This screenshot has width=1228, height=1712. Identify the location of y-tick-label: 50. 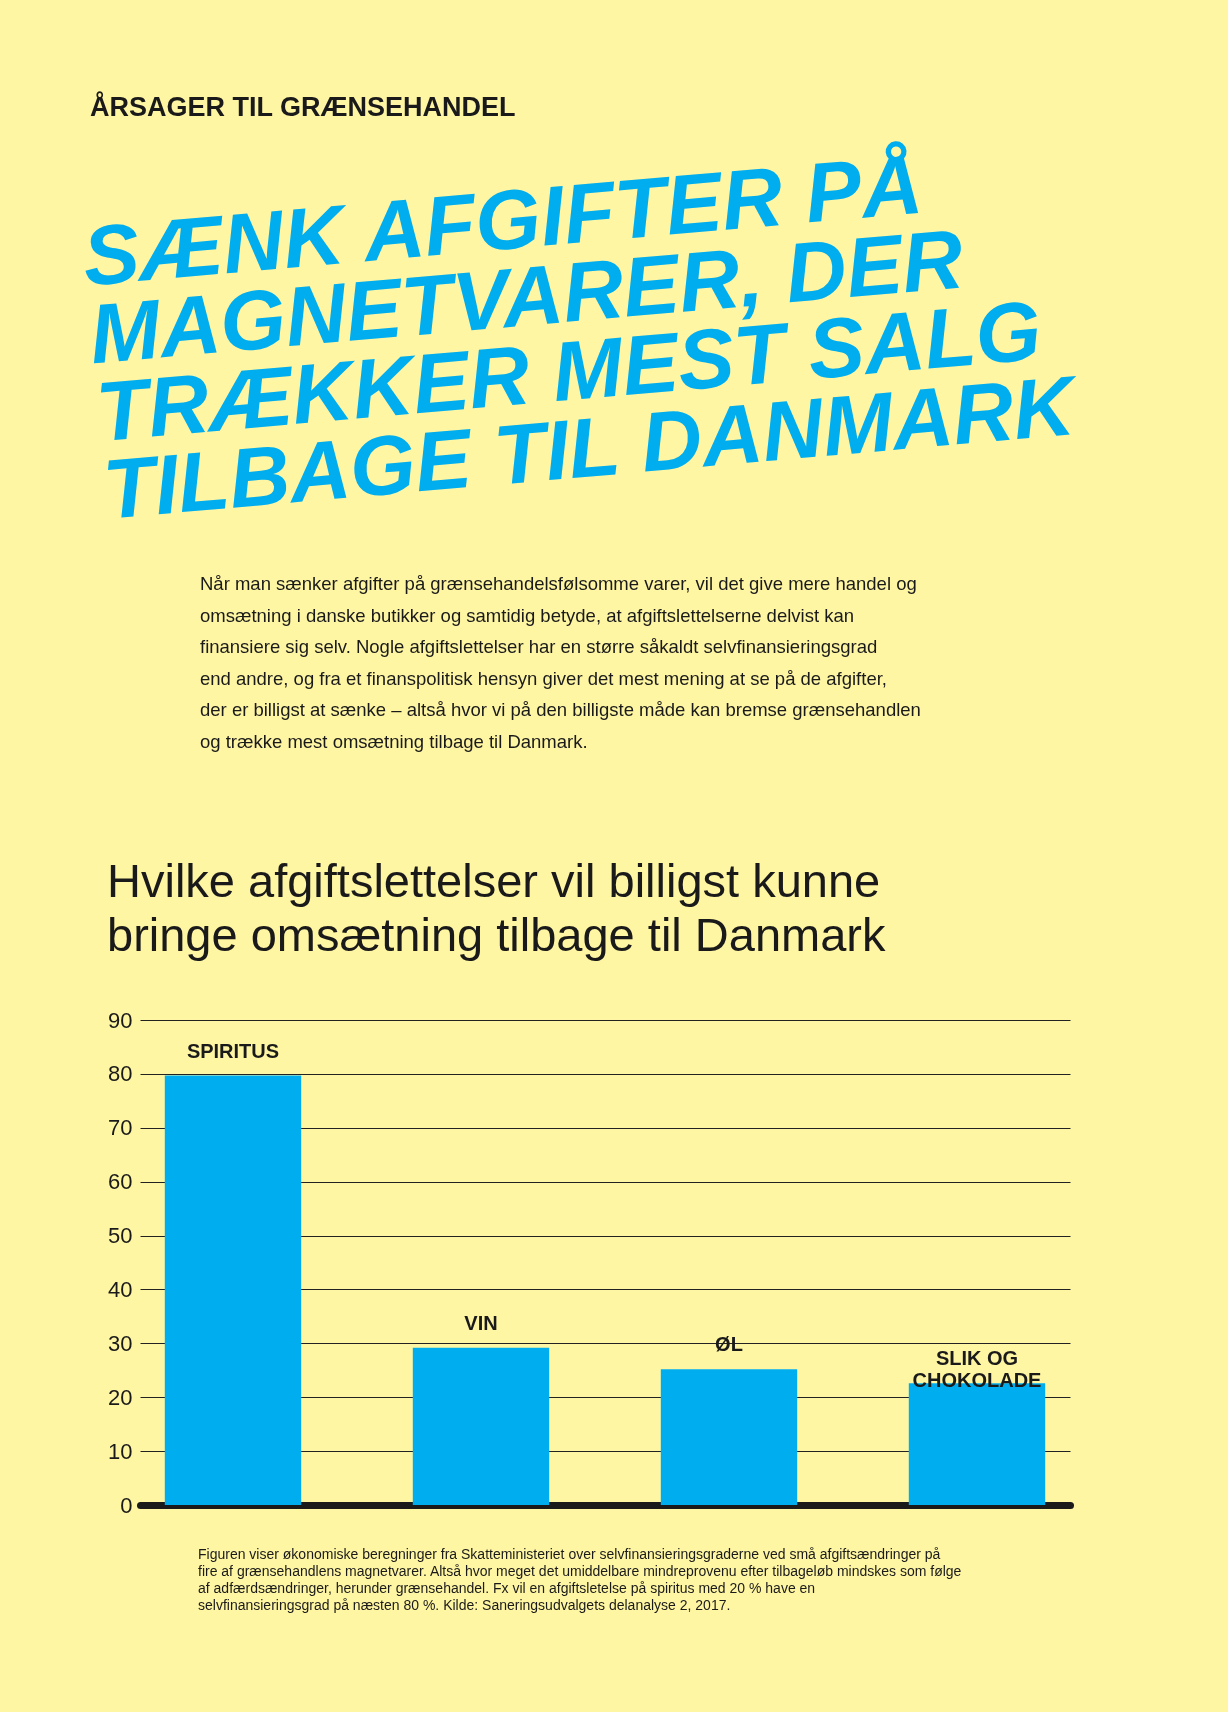
(120, 1236).